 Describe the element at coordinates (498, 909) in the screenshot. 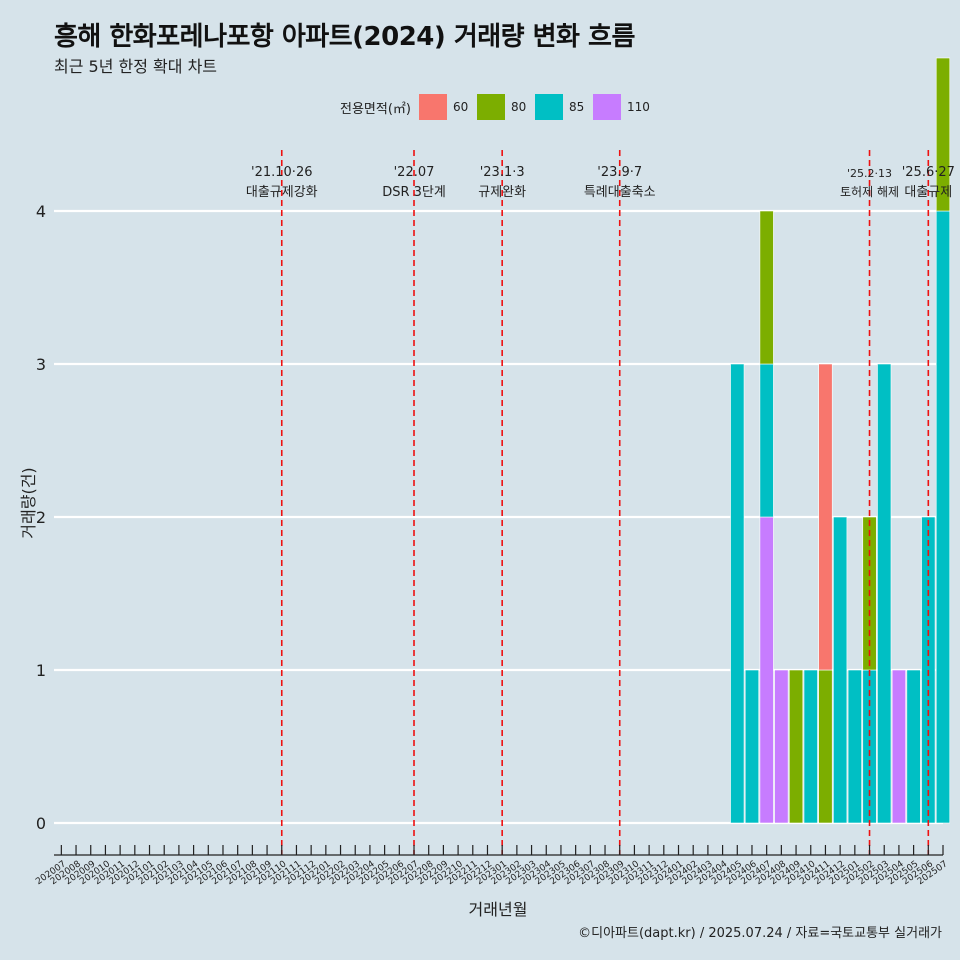

I see `x-axis-label: 거래년월` at that location.